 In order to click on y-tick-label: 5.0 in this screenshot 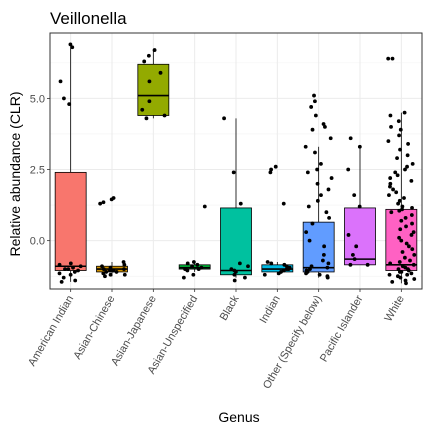, I will do `click(37, 99)`.